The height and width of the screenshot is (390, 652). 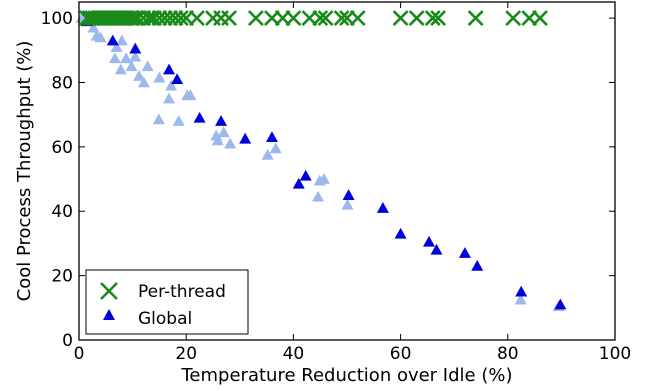 I want to click on legend-box, so click(x=167, y=302).